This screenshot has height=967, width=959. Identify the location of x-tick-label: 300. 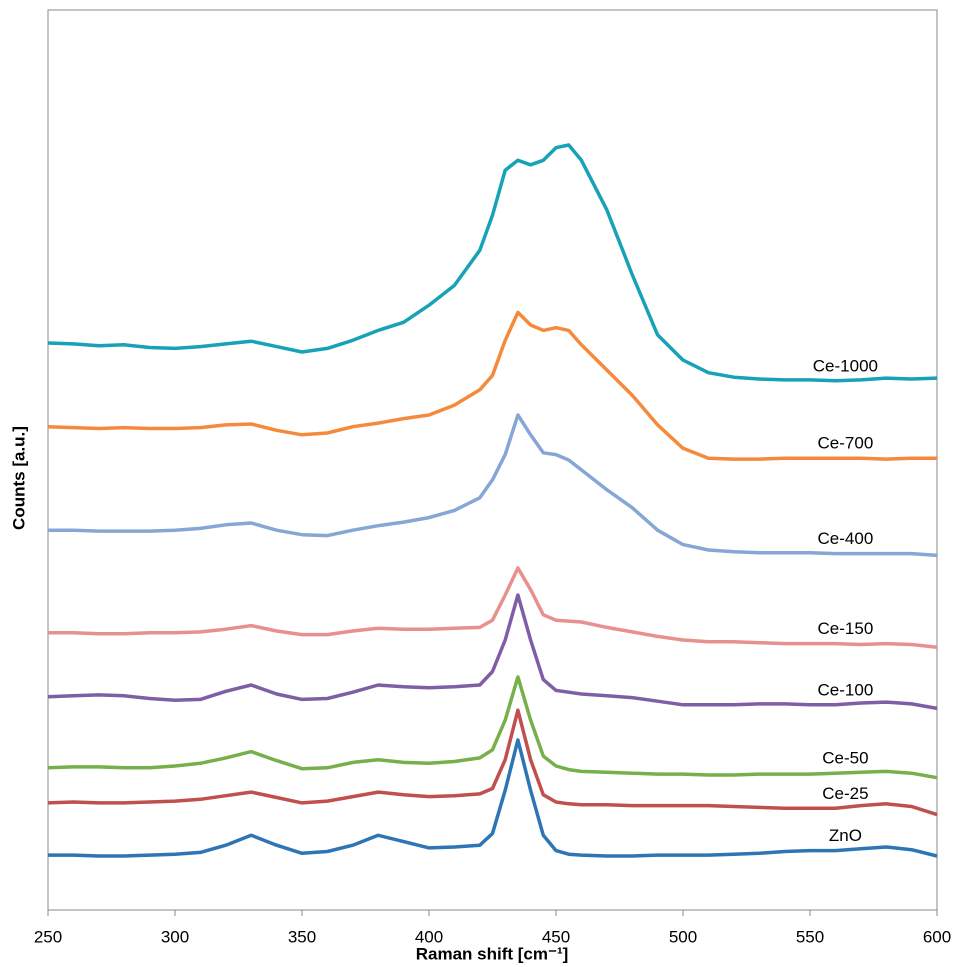
(175, 936).